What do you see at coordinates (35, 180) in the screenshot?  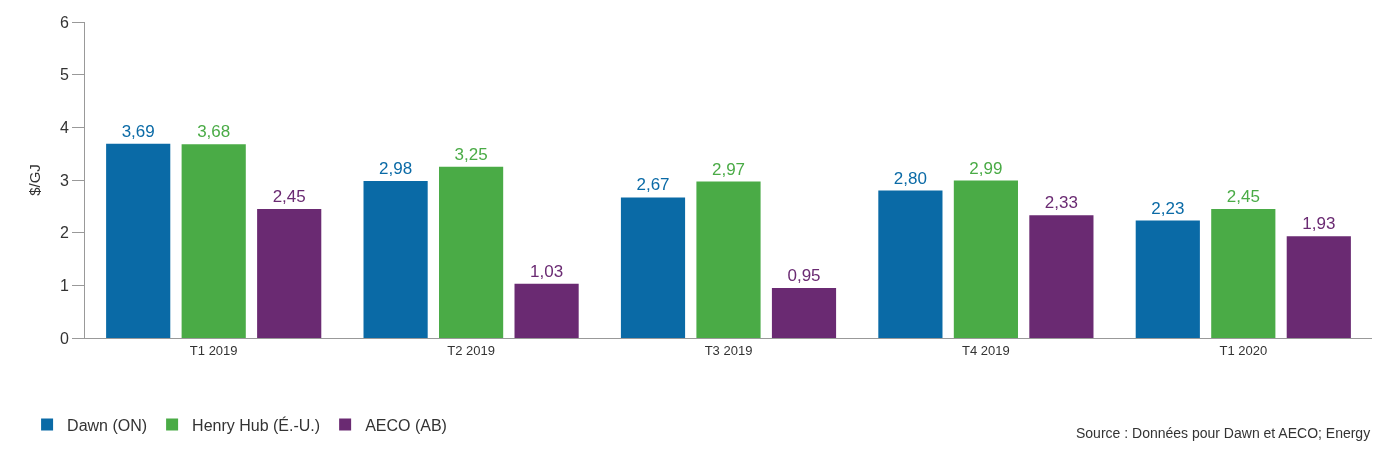 I see `y-axis-title: $/GJ` at bounding box center [35, 180].